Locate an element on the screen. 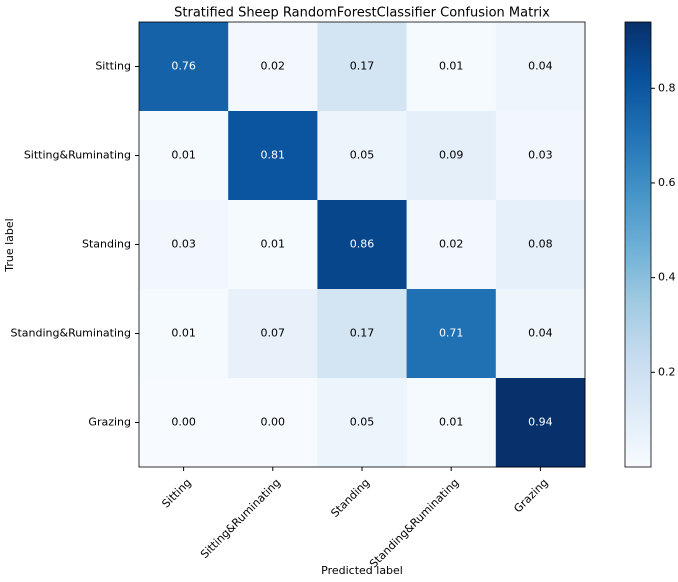 This screenshot has height=582, width=678. y-tick-label: Standing is located at coordinates (106, 244).